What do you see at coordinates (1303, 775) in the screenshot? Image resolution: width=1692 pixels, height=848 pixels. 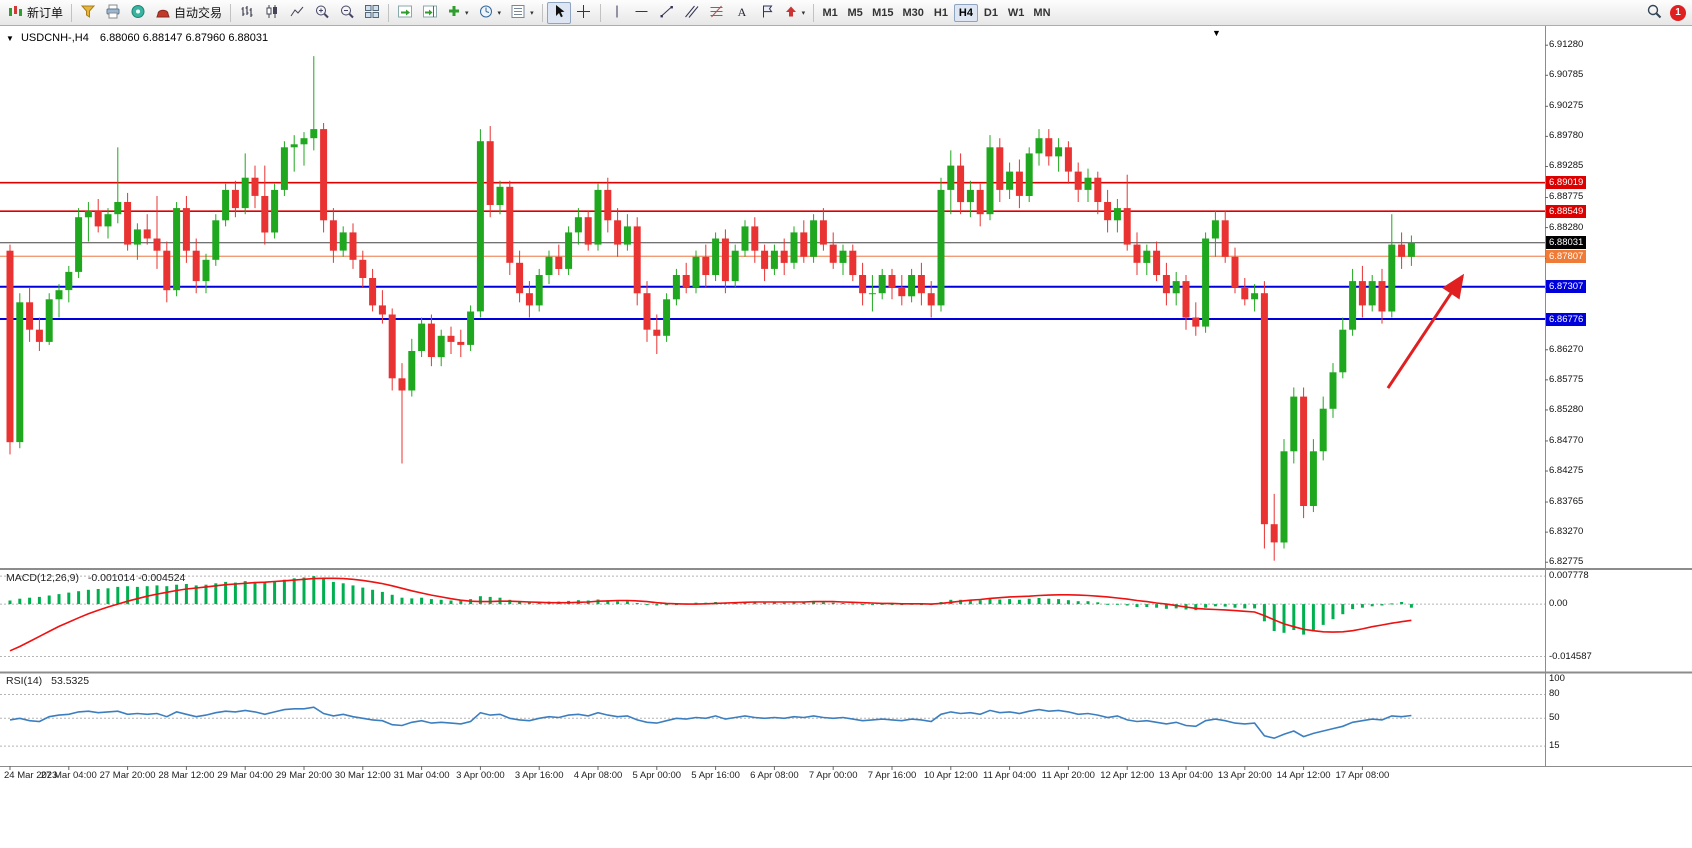 I see `time-label: 14 Apr 12:00` at bounding box center [1303, 775].